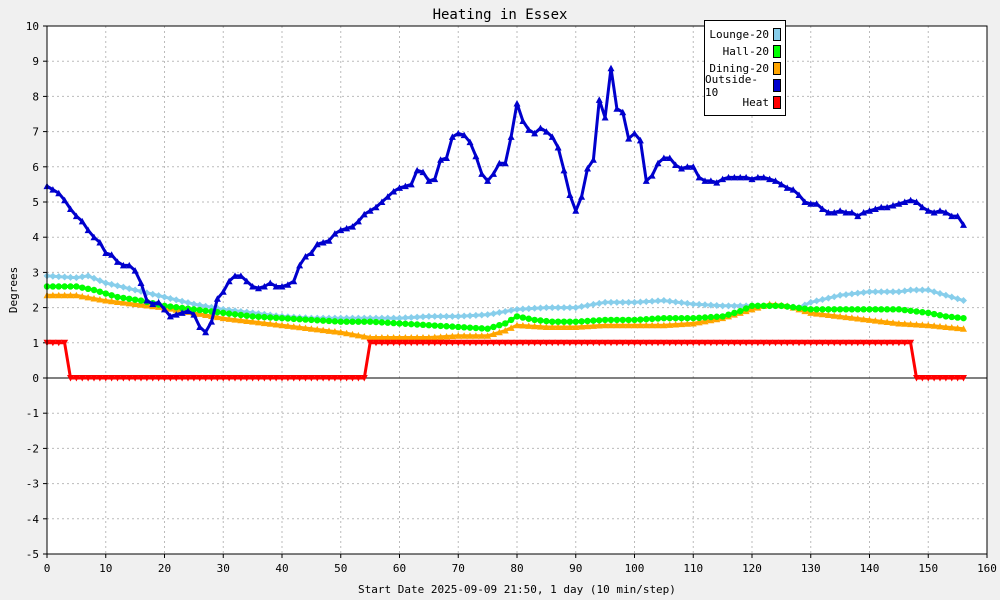  What do you see at coordinates (35, 272) in the screenshot?
I see `y-tick-label: 3` at bounding box center [35, 272].